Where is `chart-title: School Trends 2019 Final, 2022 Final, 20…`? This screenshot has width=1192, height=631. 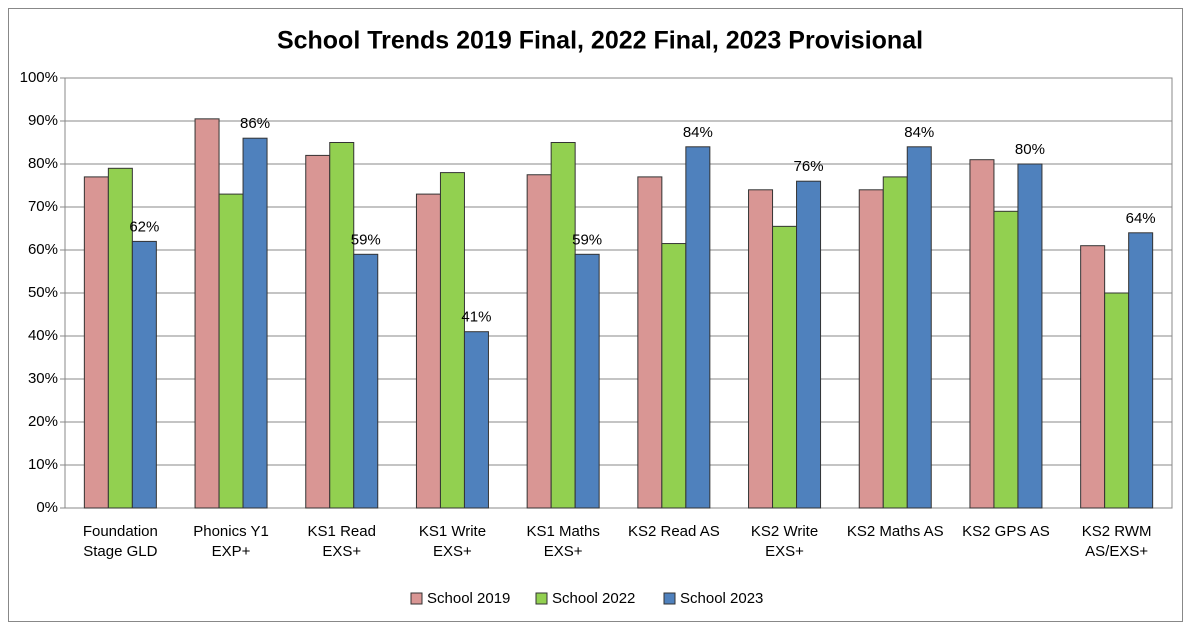 chart-title: School Trends 2019 Final, 2022 Final, 20… is located at coordinates (600, 41).